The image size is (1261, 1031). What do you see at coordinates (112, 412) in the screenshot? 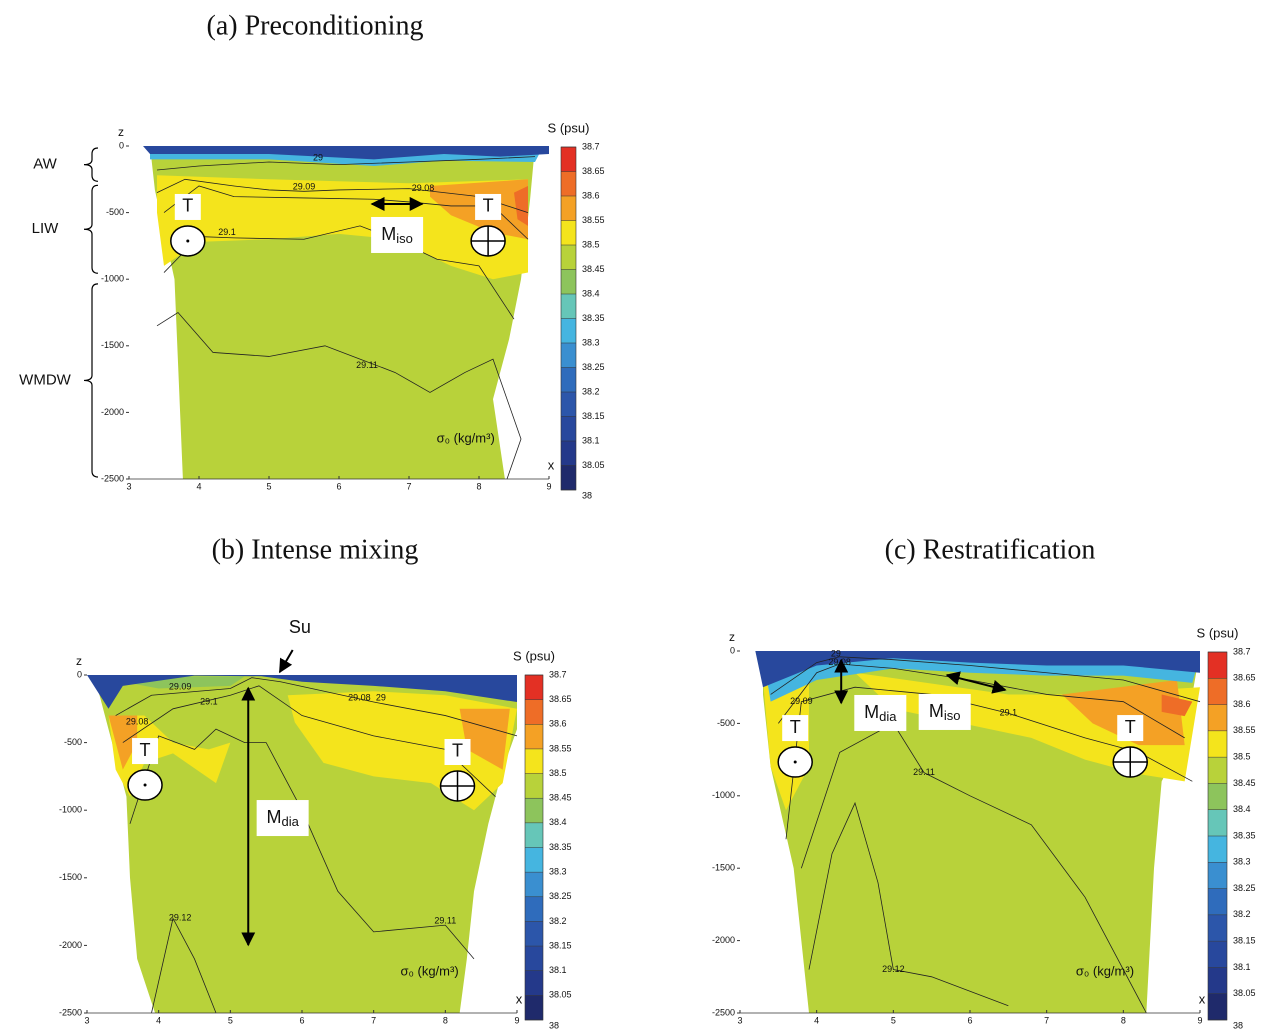
I see `y-tick-label: -2000` at bounding box center [112, 412].